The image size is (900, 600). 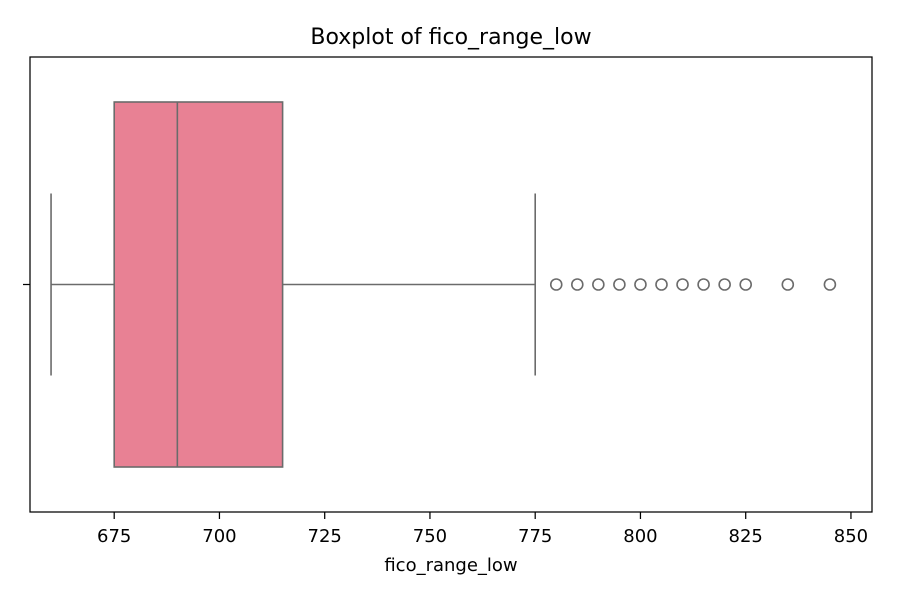 What do you see at coordinates (482, 529) in the screenshot?
I see `x-axis: 675 700 725 750 775 800 825 850` at bounding box center [482, 529].